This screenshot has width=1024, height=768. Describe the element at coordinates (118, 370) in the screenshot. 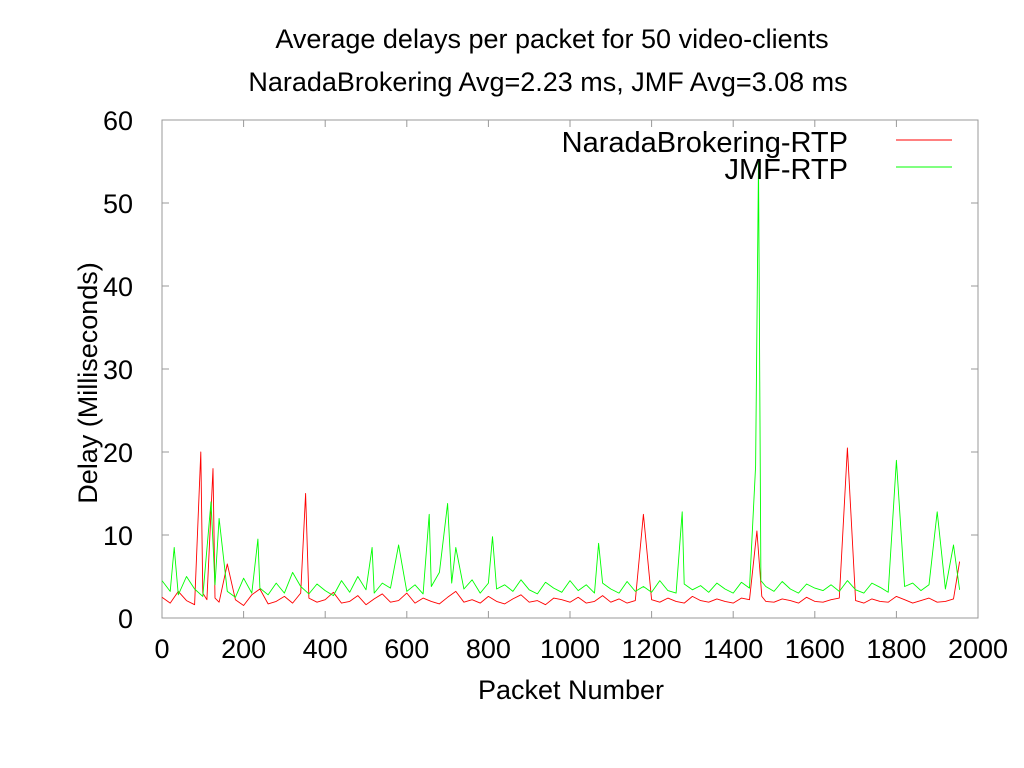

I see `y-tick-label: 30` at that location.